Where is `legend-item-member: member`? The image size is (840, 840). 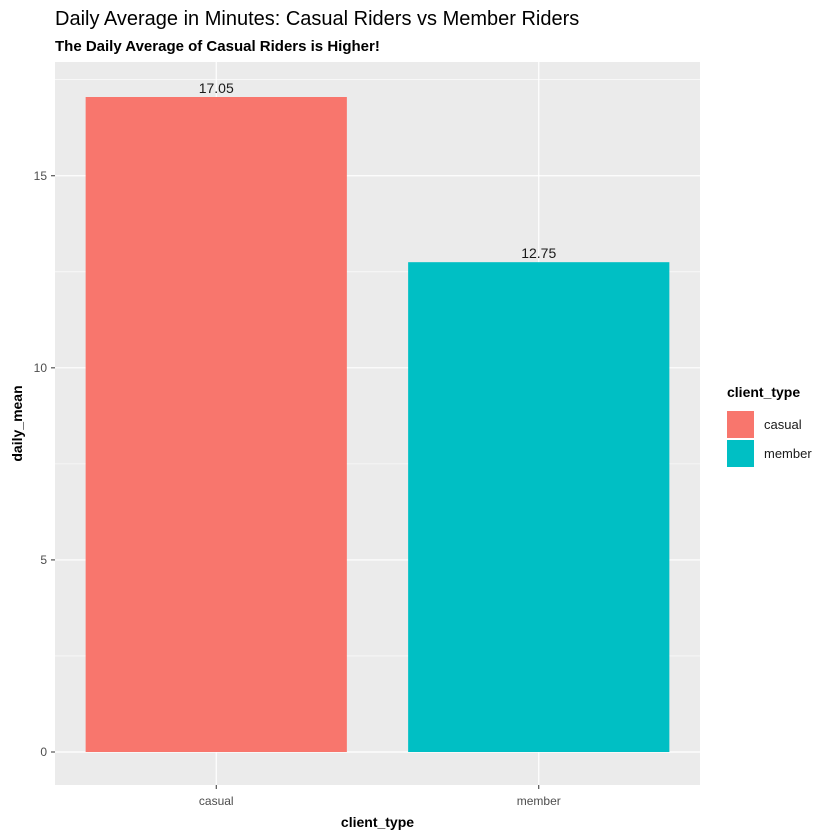
legend-item-member: member is located at coordinates (769, 453).